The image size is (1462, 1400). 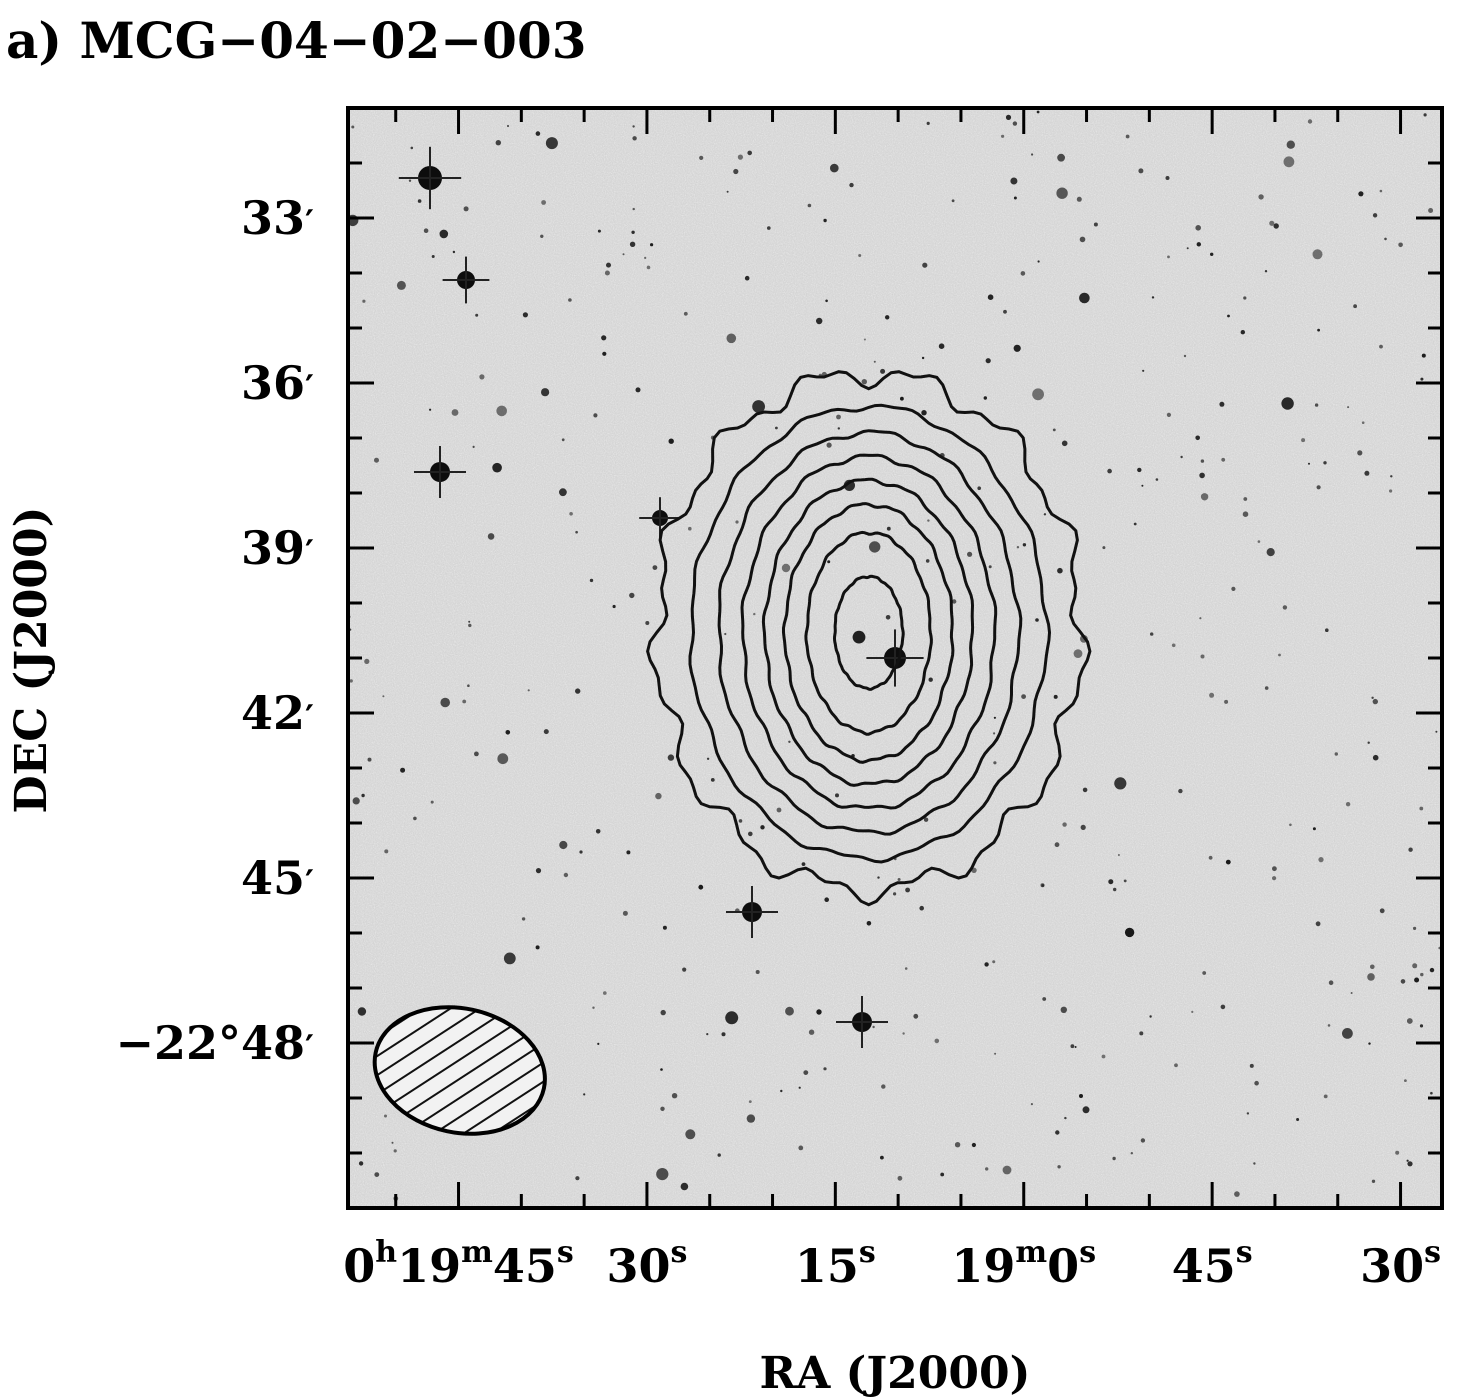 What do you see at coordinates (214, 630) in the screenshot?
I see `y-tick-labels: 33′ 36′ 39′ 42′ 45′ −22°48′` at bounding box center [214, 630].